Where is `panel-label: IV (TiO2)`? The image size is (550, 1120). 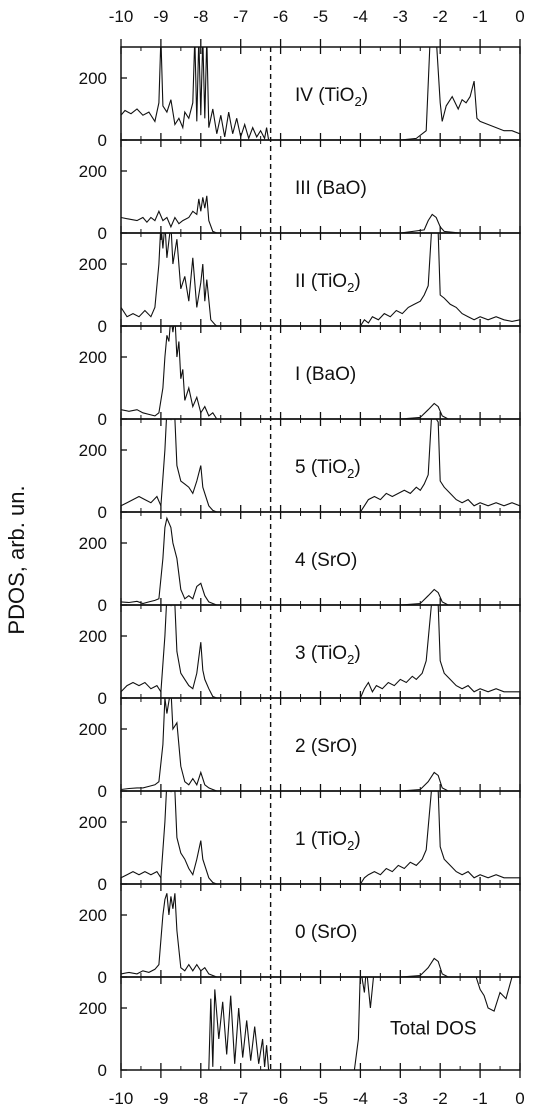 panel-label: IV (TiO2) is located at coordinates (331, 97).